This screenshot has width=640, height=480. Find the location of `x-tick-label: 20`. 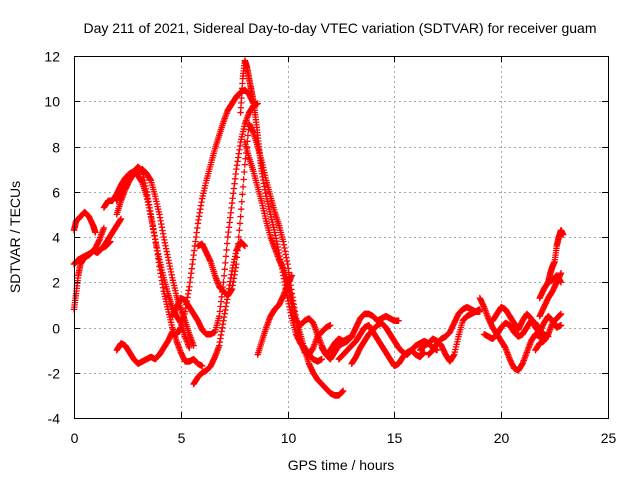

x-tick-label: 20 is located at coordinates (502, 438).